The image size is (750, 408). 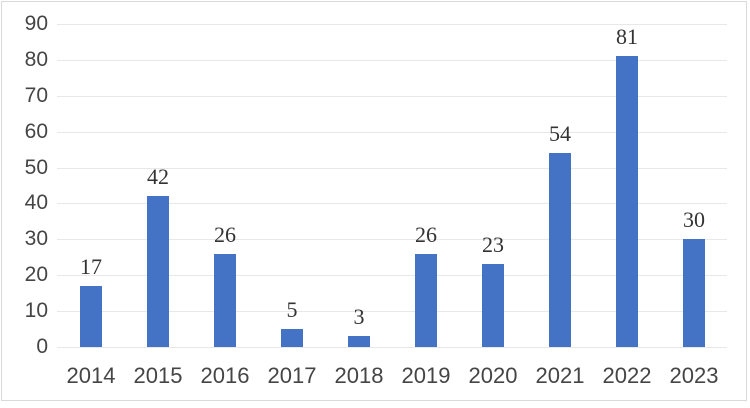 I want to click on x-tick-label: 2016, so click(x=225, y=375).